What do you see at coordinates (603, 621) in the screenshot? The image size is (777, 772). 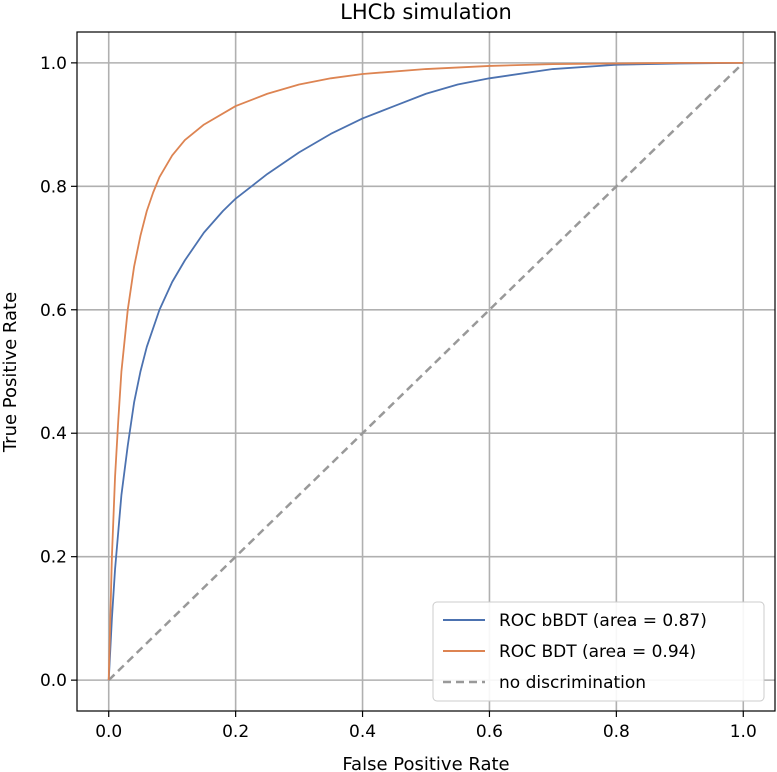 I see `legend-label-bbdt: ROC bBDT (area = 0.87)` at bounding box center [603, 621].